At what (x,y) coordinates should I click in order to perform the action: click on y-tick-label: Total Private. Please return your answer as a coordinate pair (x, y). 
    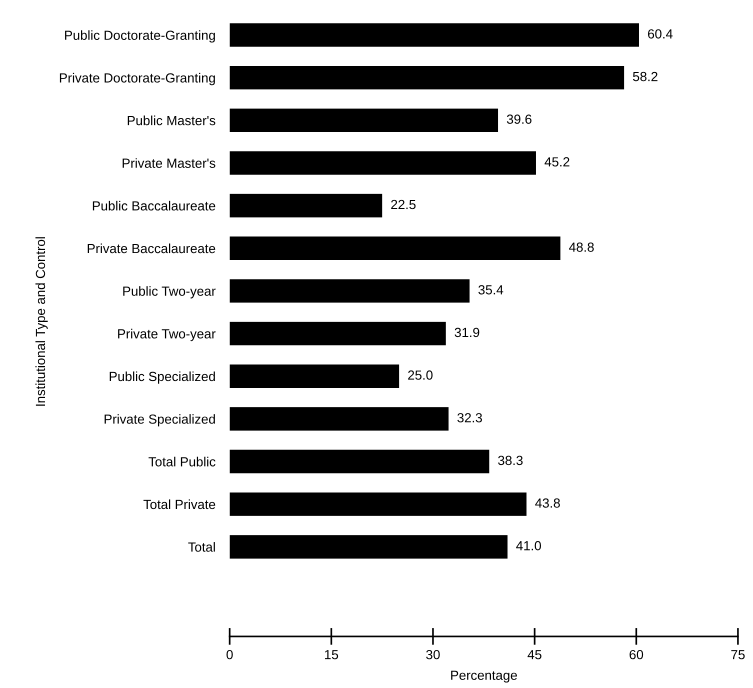
    Looking at the image, I should click on (179, 504).